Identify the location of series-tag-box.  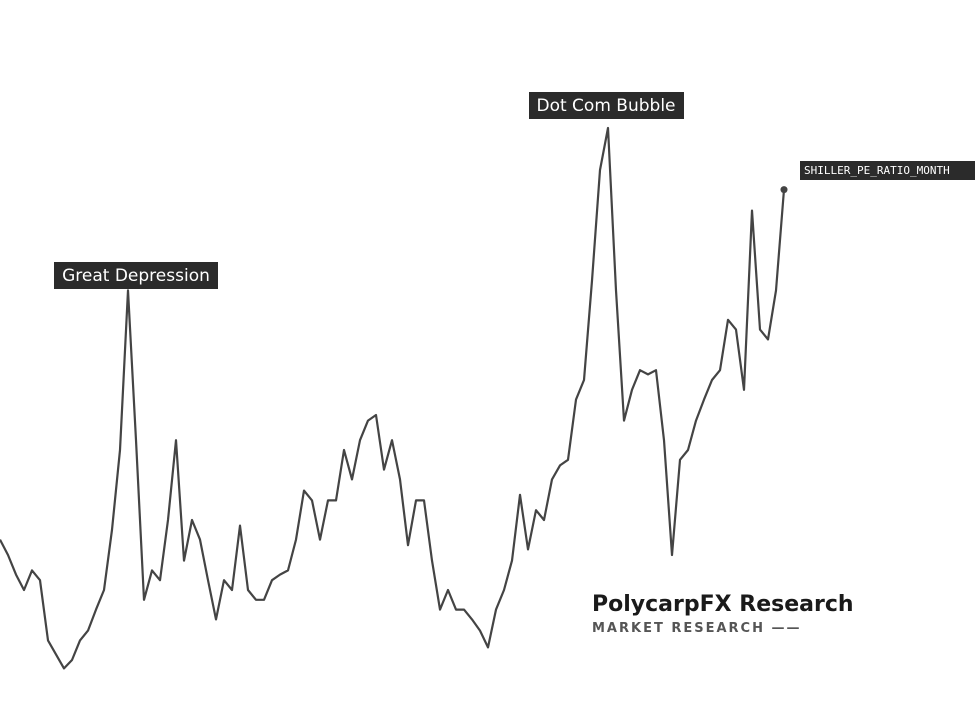
(887, 170).